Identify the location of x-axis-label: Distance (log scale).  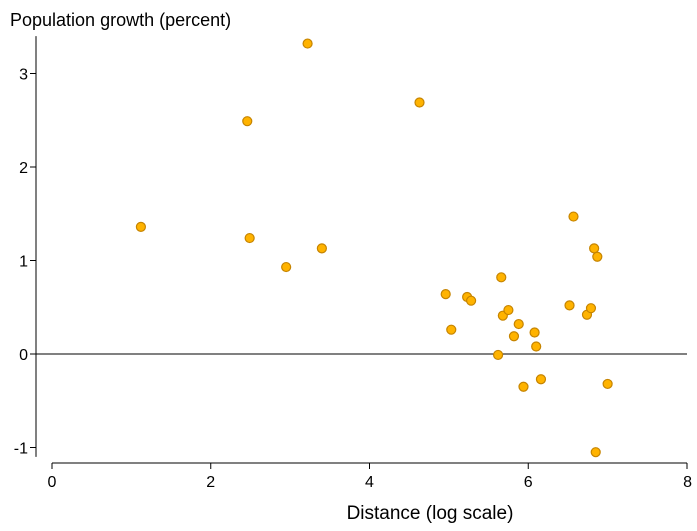
(430, 513).